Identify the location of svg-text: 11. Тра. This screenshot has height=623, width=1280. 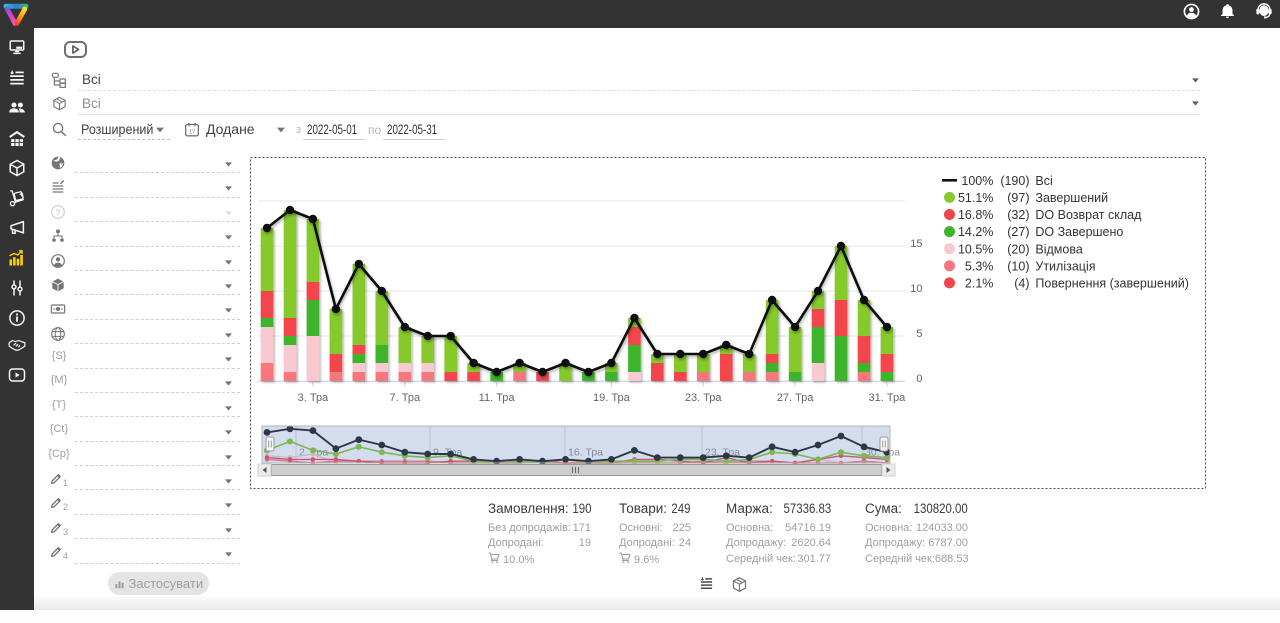
(497, 398).